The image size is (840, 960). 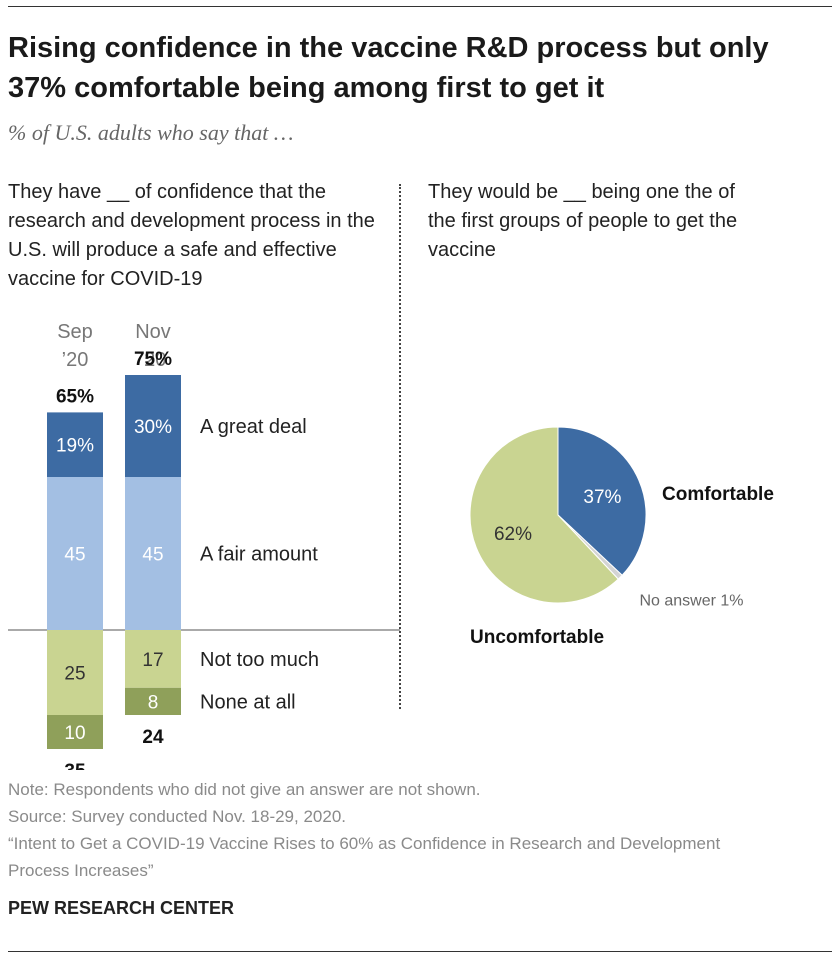 I want to click on negative-total-label: 35, so click(x=75, y=765).